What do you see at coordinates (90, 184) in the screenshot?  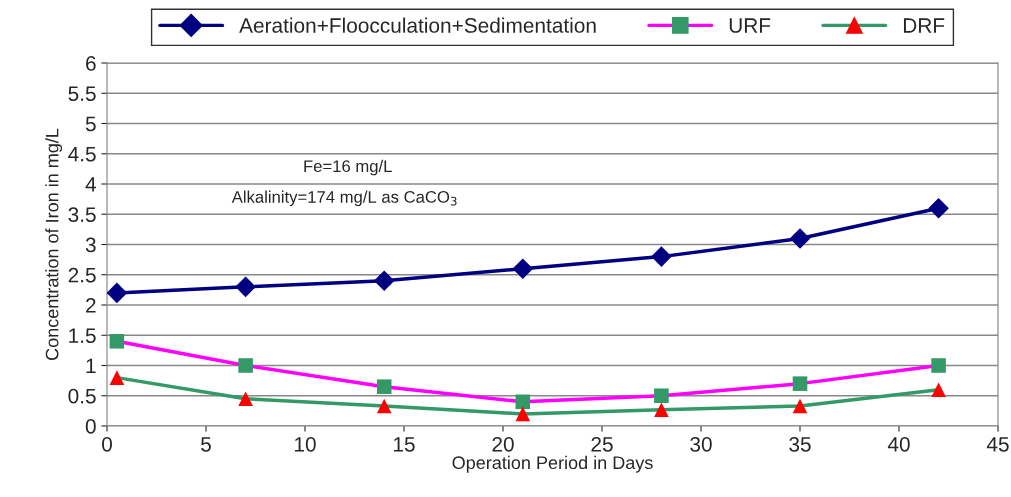 I see `y-tick-label: 4` at bounding box center [90, 184].